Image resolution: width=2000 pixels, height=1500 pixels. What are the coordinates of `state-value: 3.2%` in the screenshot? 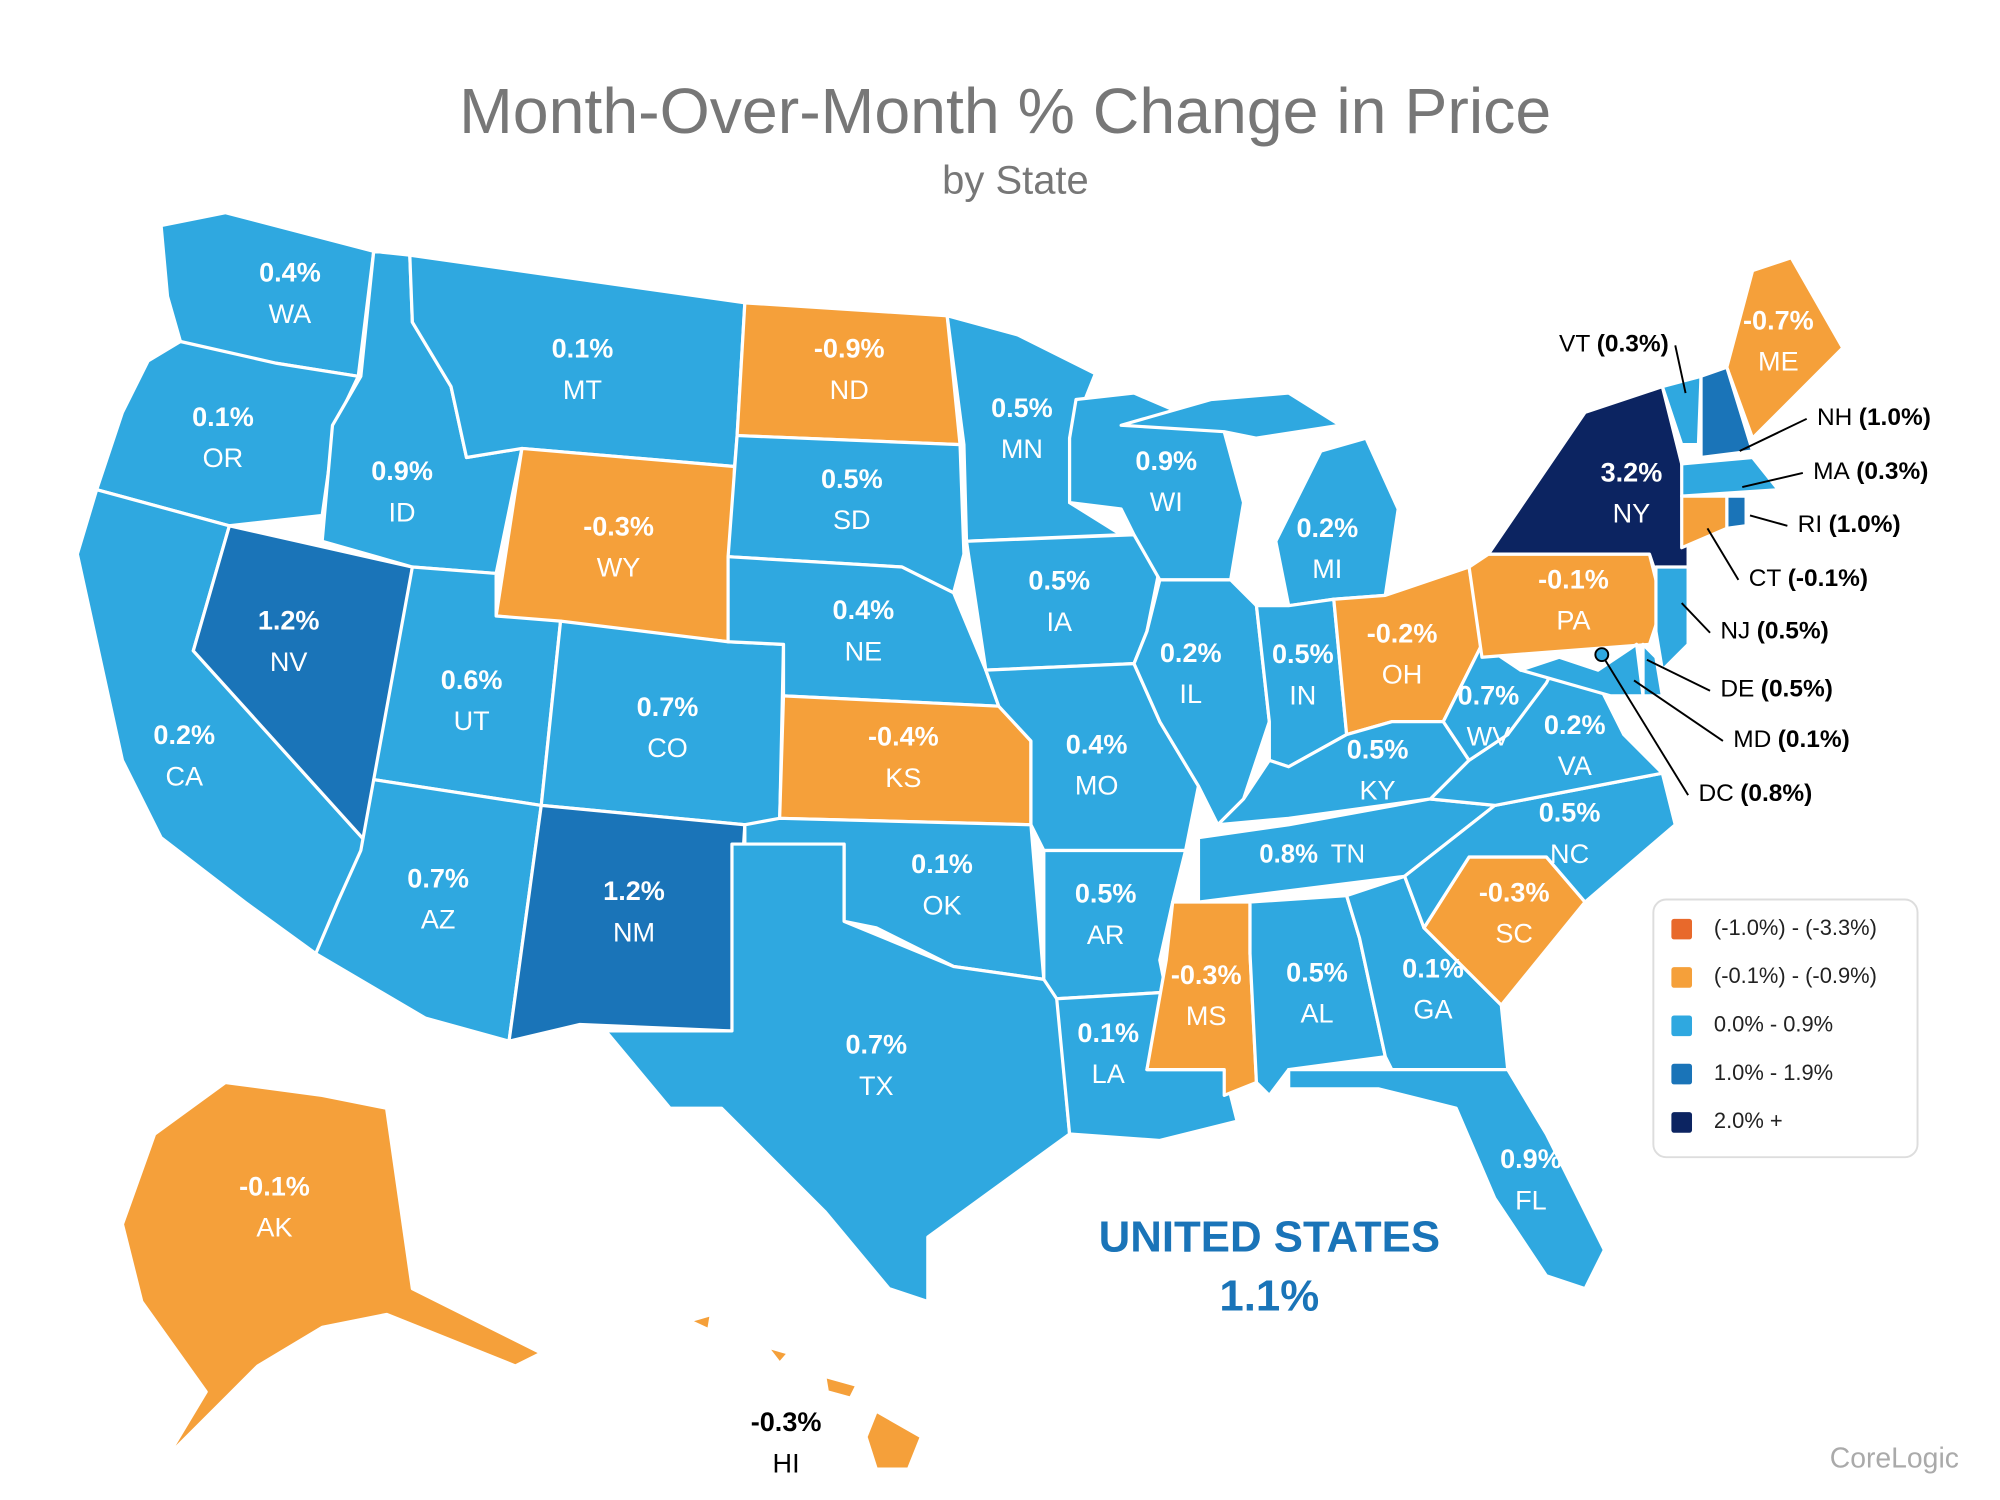 It's located at (1632, 472).